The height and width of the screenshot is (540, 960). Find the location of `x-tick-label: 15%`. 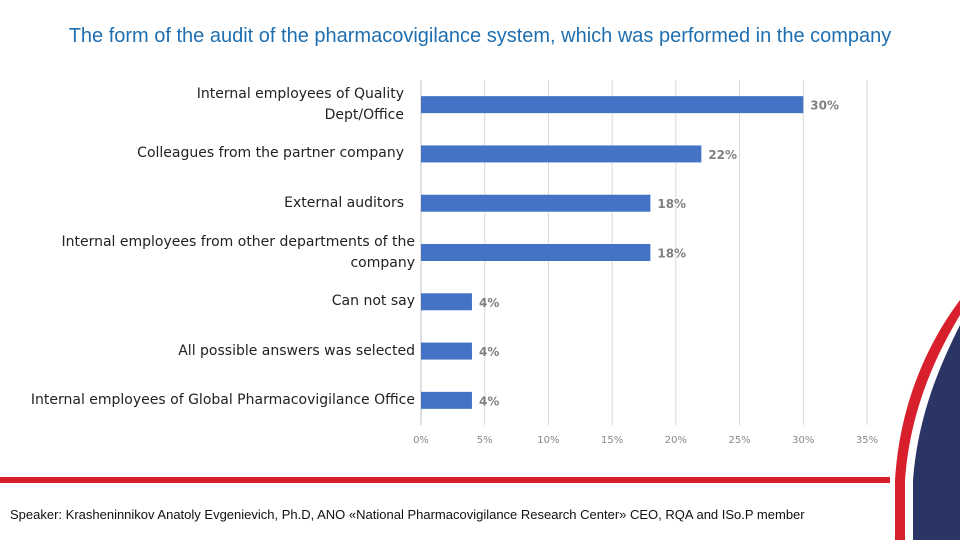

x-tick-label: 15% is located at coordinates (612, 440).